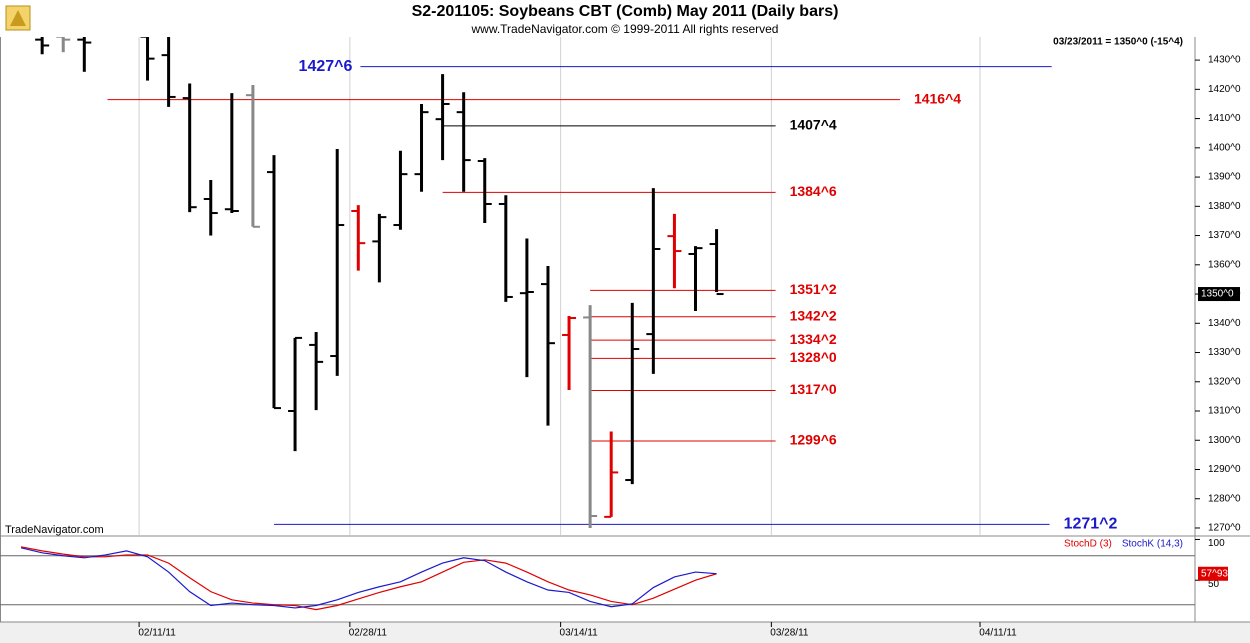 This screenshot has width=1250, height=643. I want to click on last-price-label: 1350^0, so click(1217, 294).